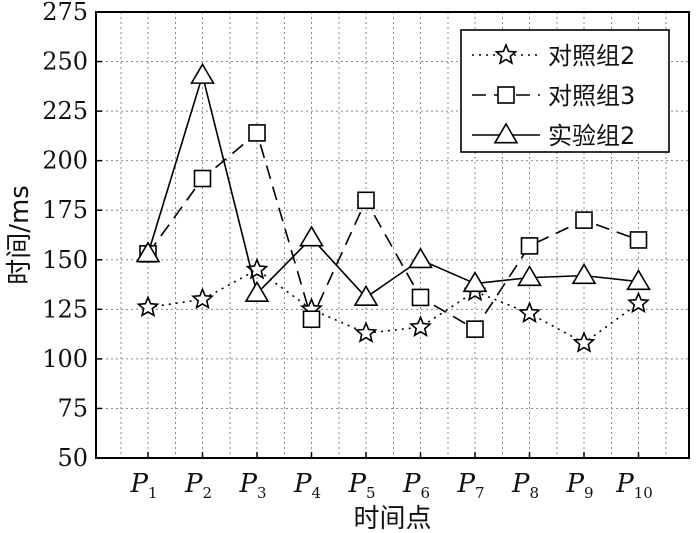 The image size is (700, 533). What do you see at coordinates (506, 53) in the screenshot?
I see `legend-marker-star` at bounding box center [506, 53].